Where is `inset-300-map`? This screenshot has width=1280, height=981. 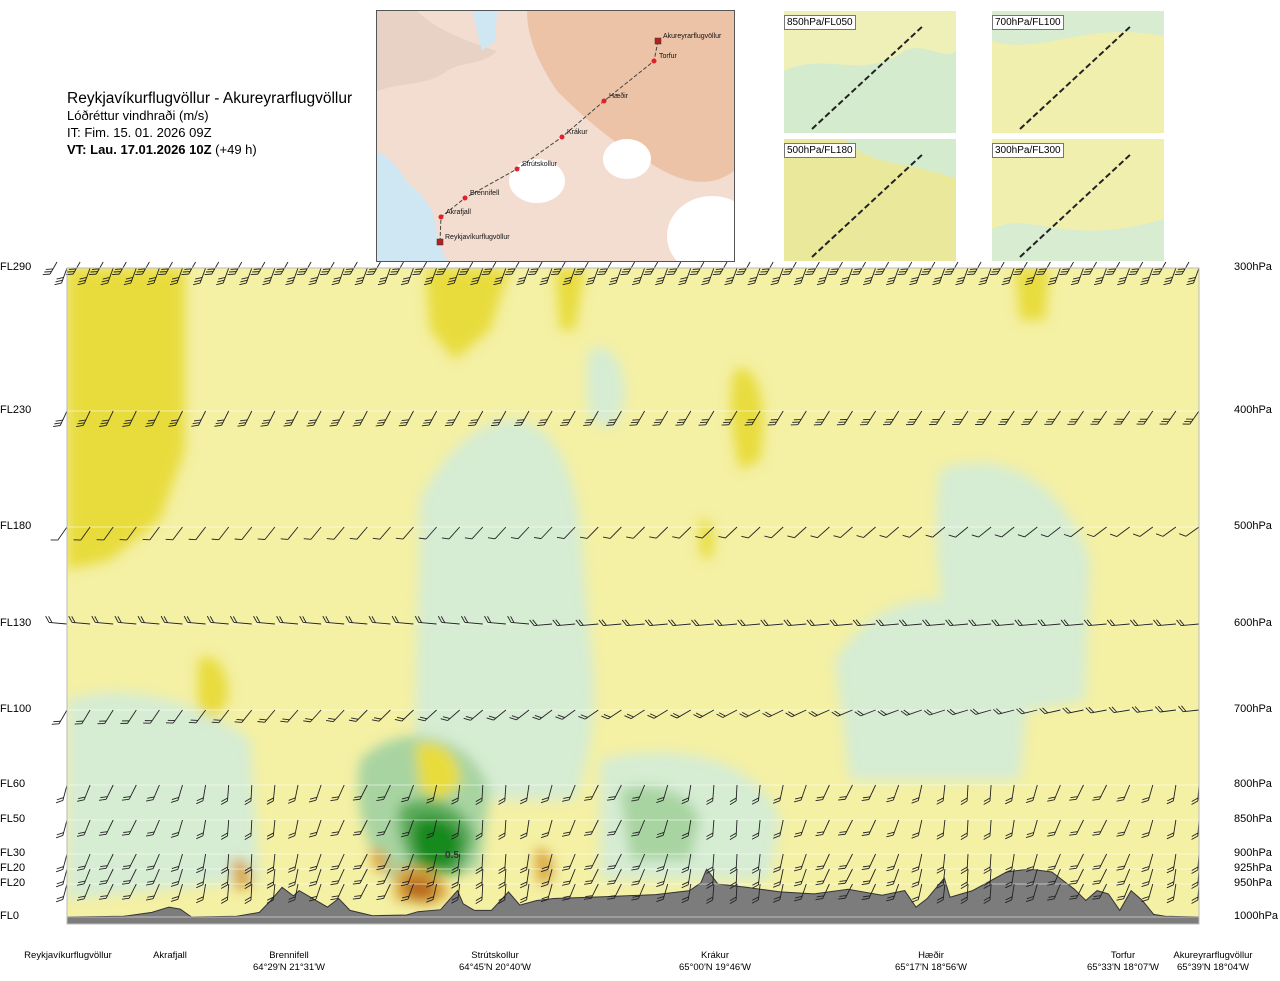 inset-300-map is located at coordinates (1078, 200).